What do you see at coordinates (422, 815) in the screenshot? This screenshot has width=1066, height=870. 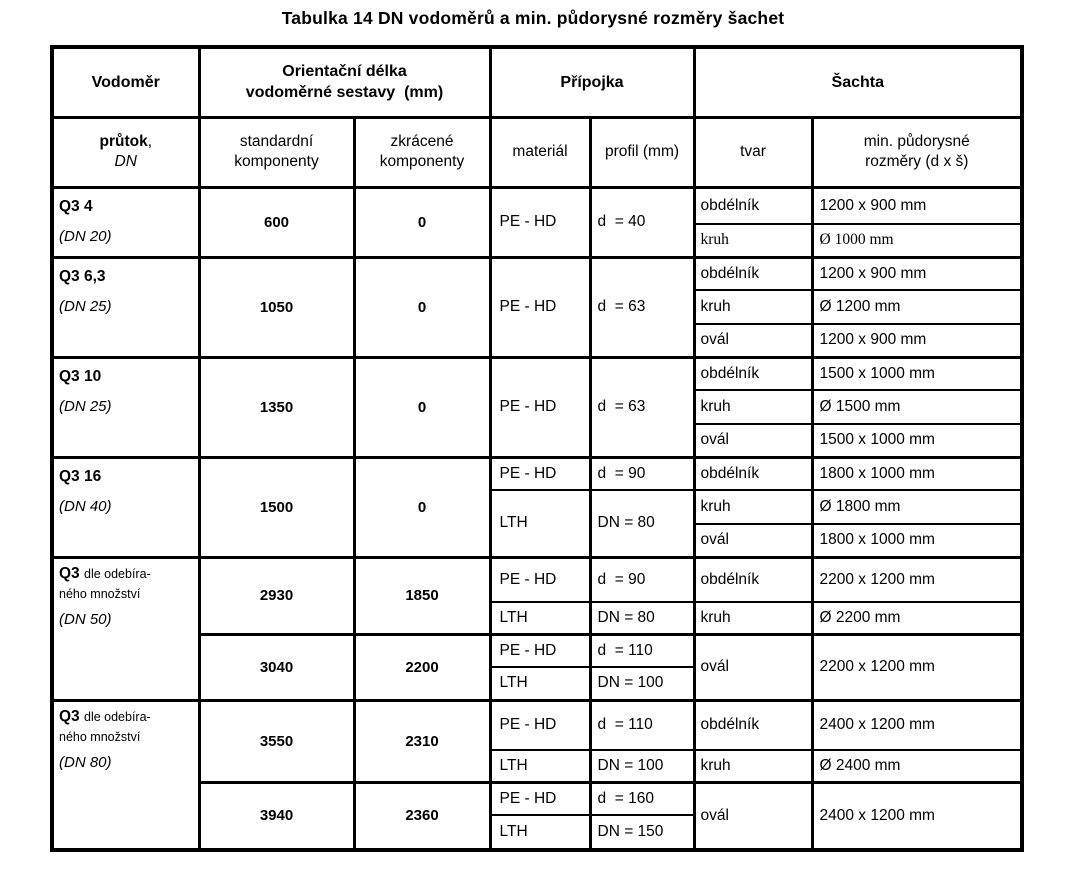 I see `g6b-zkracene: 2360` at bounding box center [422, 815].